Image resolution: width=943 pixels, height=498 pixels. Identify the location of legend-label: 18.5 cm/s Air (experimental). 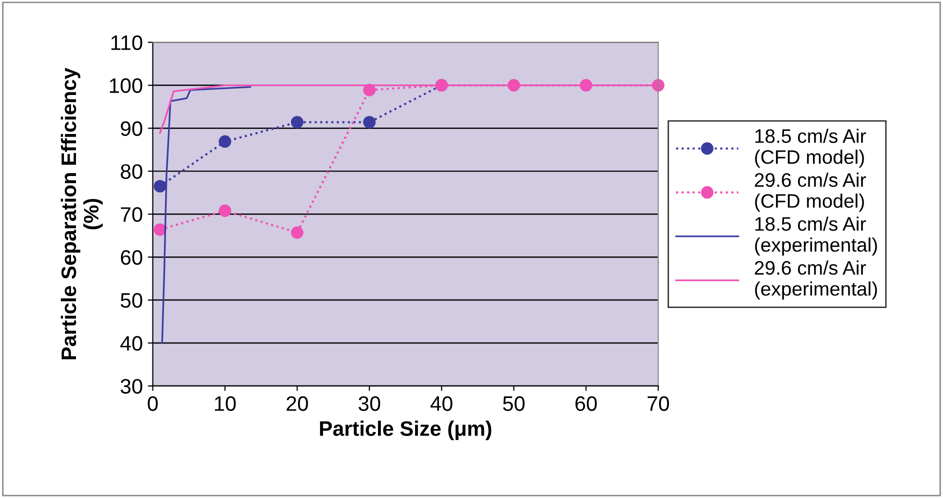
(816, 236).